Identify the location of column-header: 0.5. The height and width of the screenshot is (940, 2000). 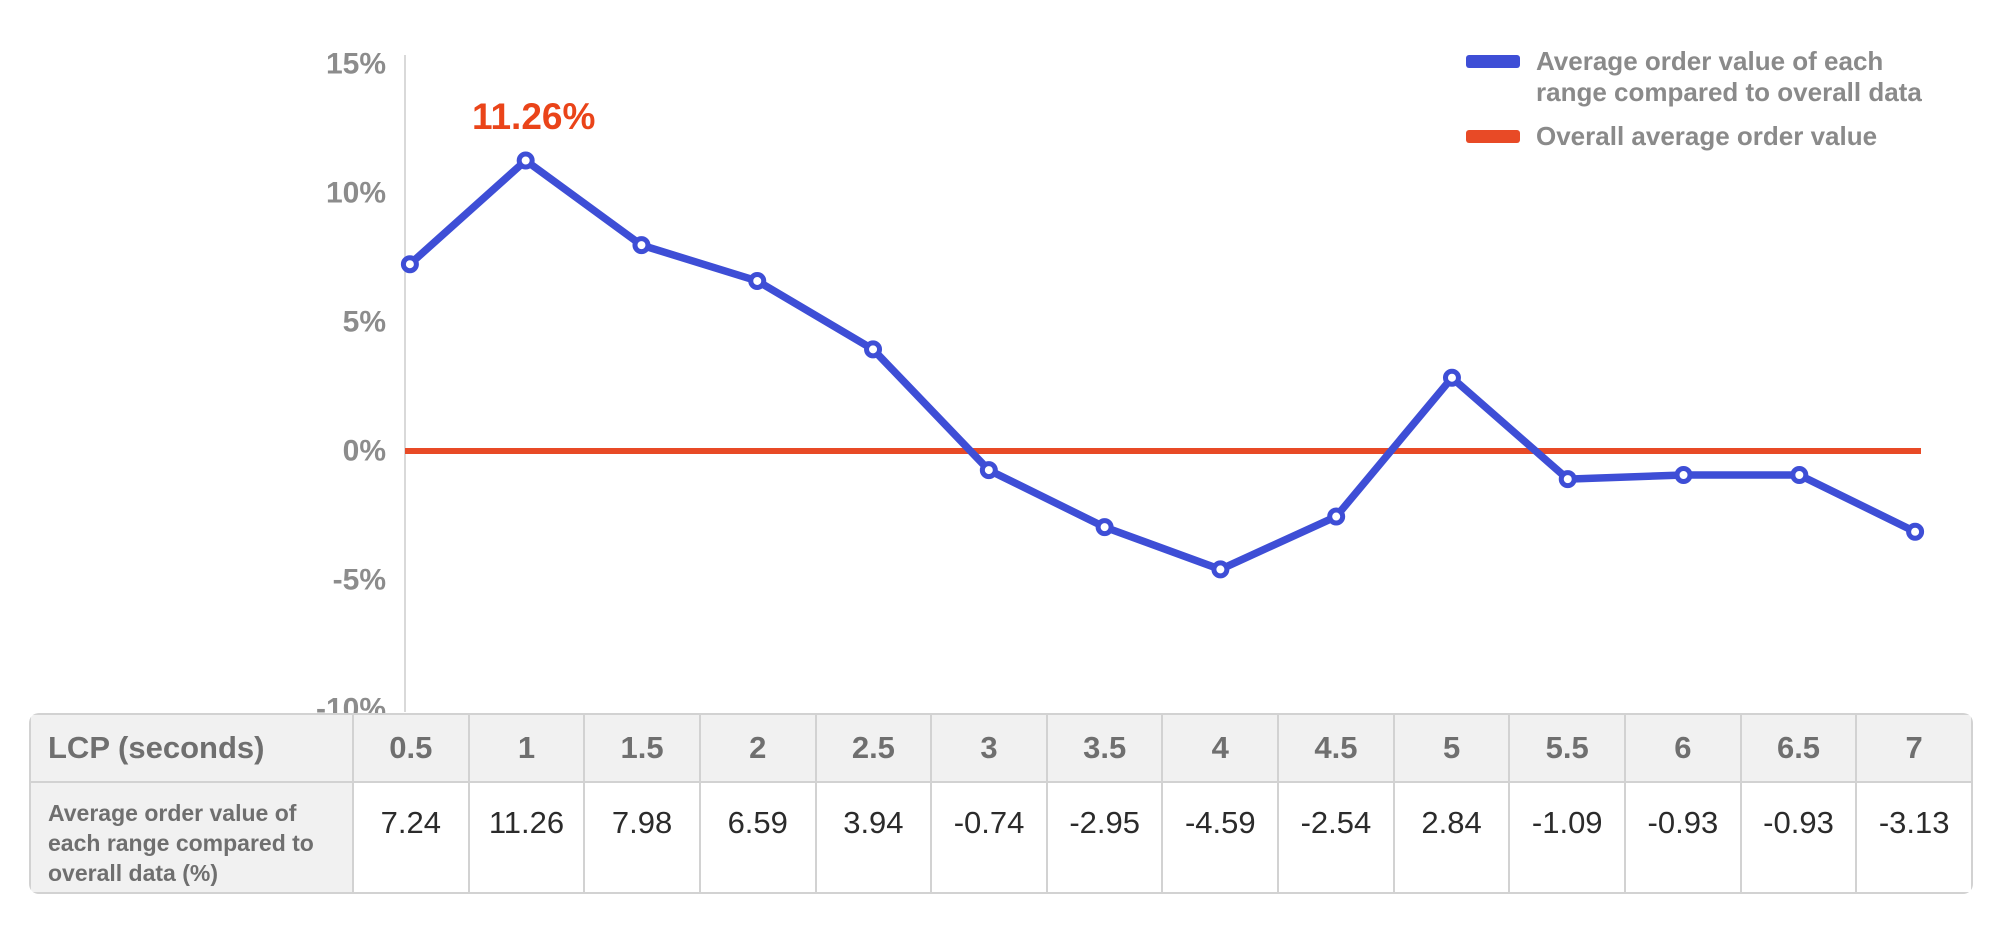
(411, 748).